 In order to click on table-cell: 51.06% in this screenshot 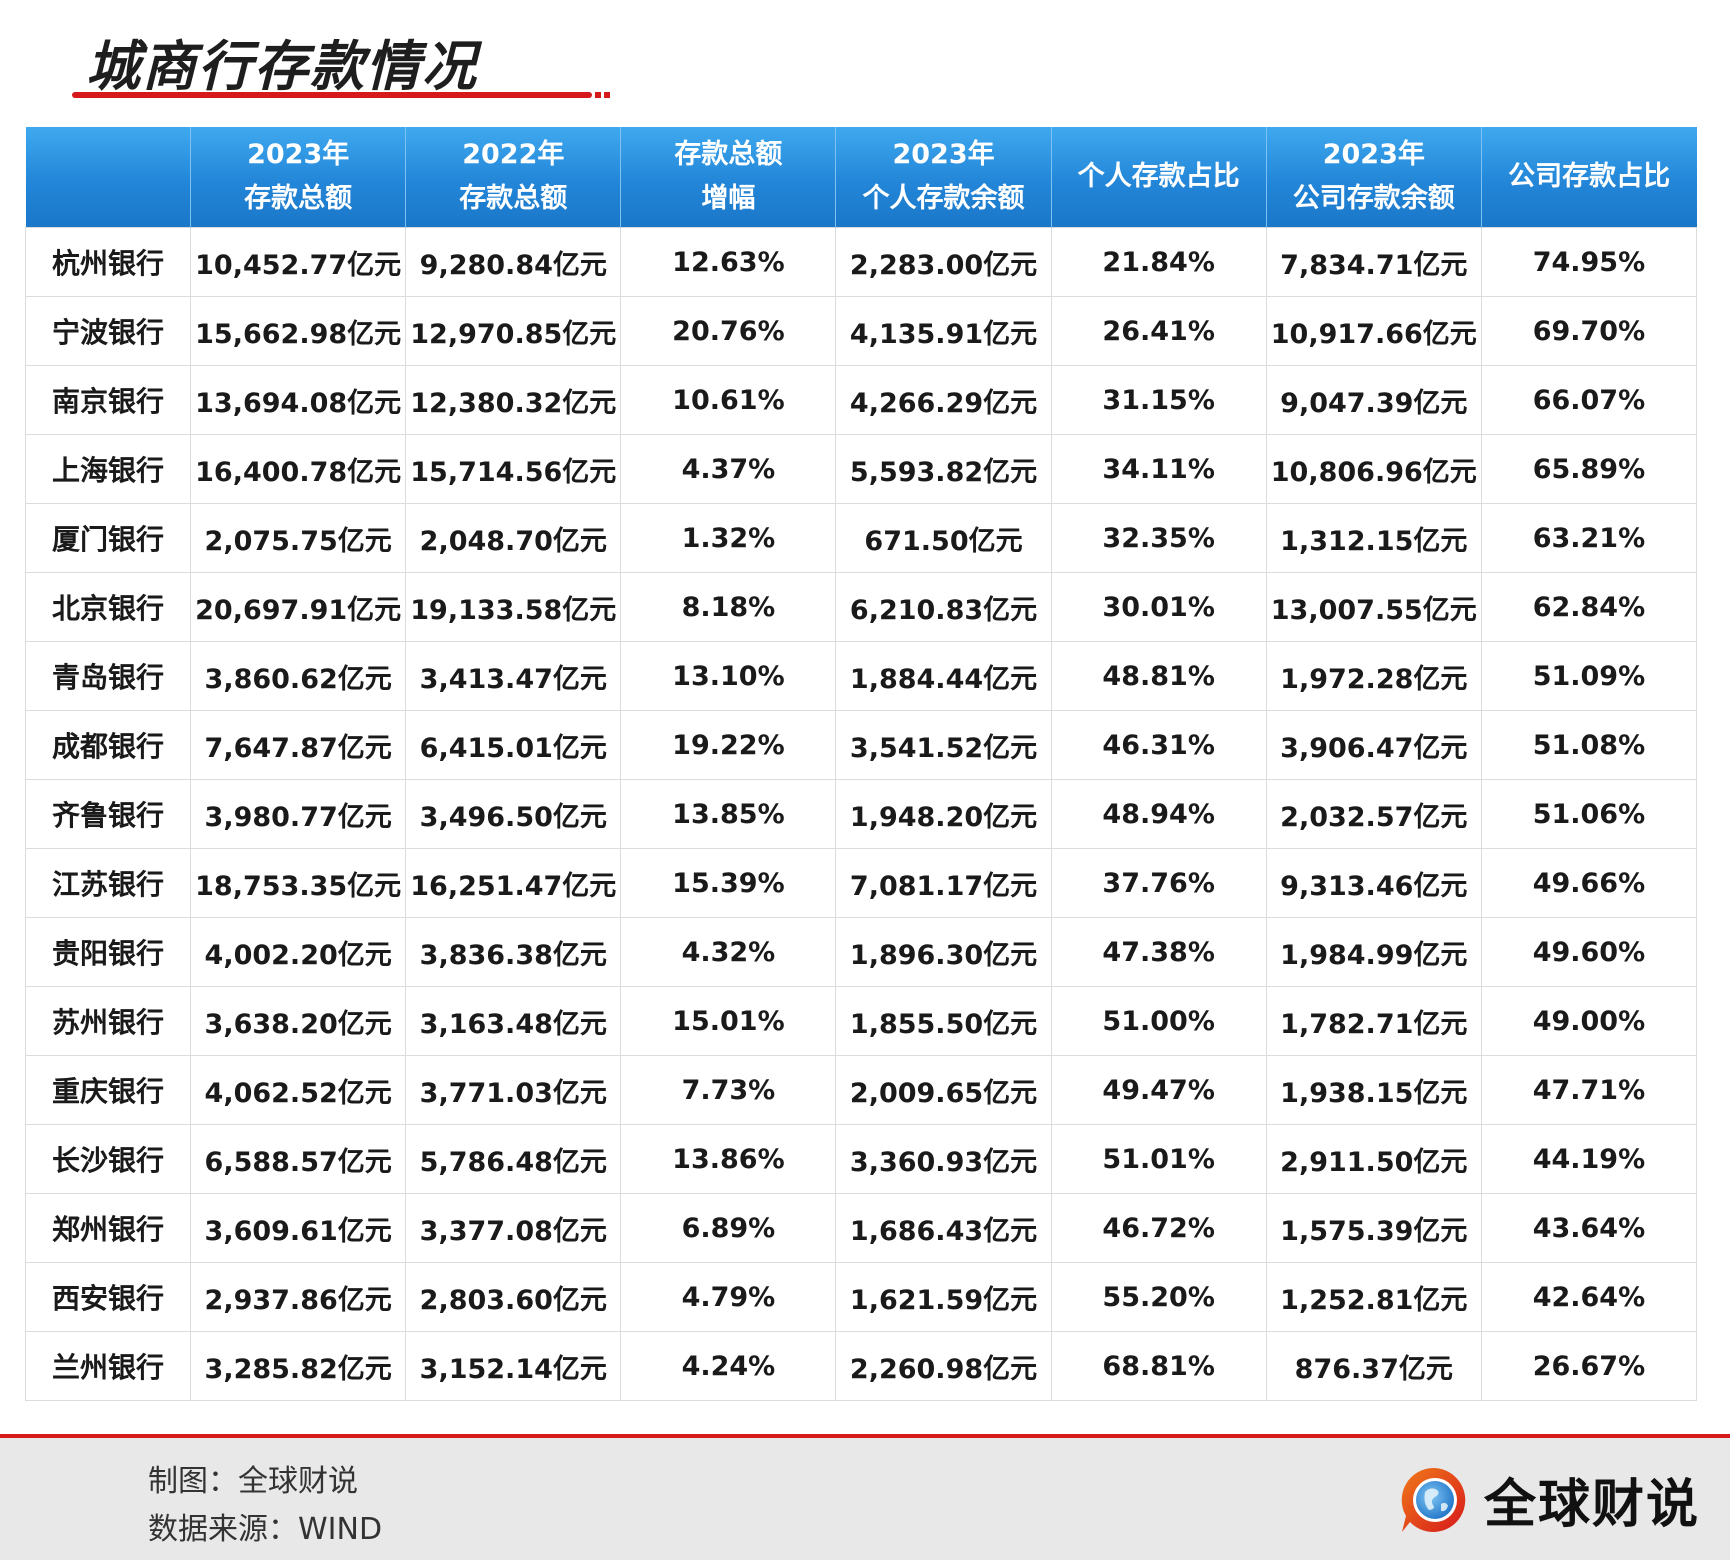, I will do `click(1589, 814)`.